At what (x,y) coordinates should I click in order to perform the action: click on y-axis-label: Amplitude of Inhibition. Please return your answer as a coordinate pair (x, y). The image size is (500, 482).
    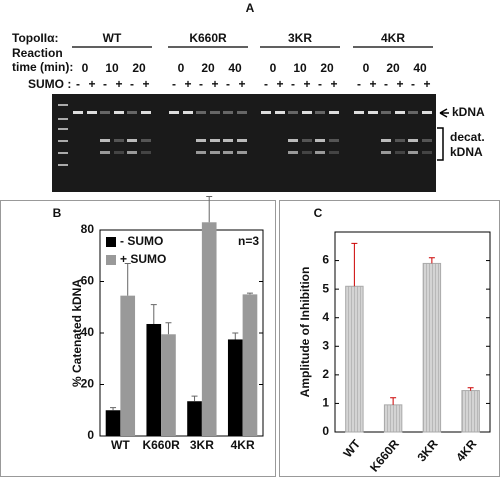
    Looking at the image, I should click on (305, 332).